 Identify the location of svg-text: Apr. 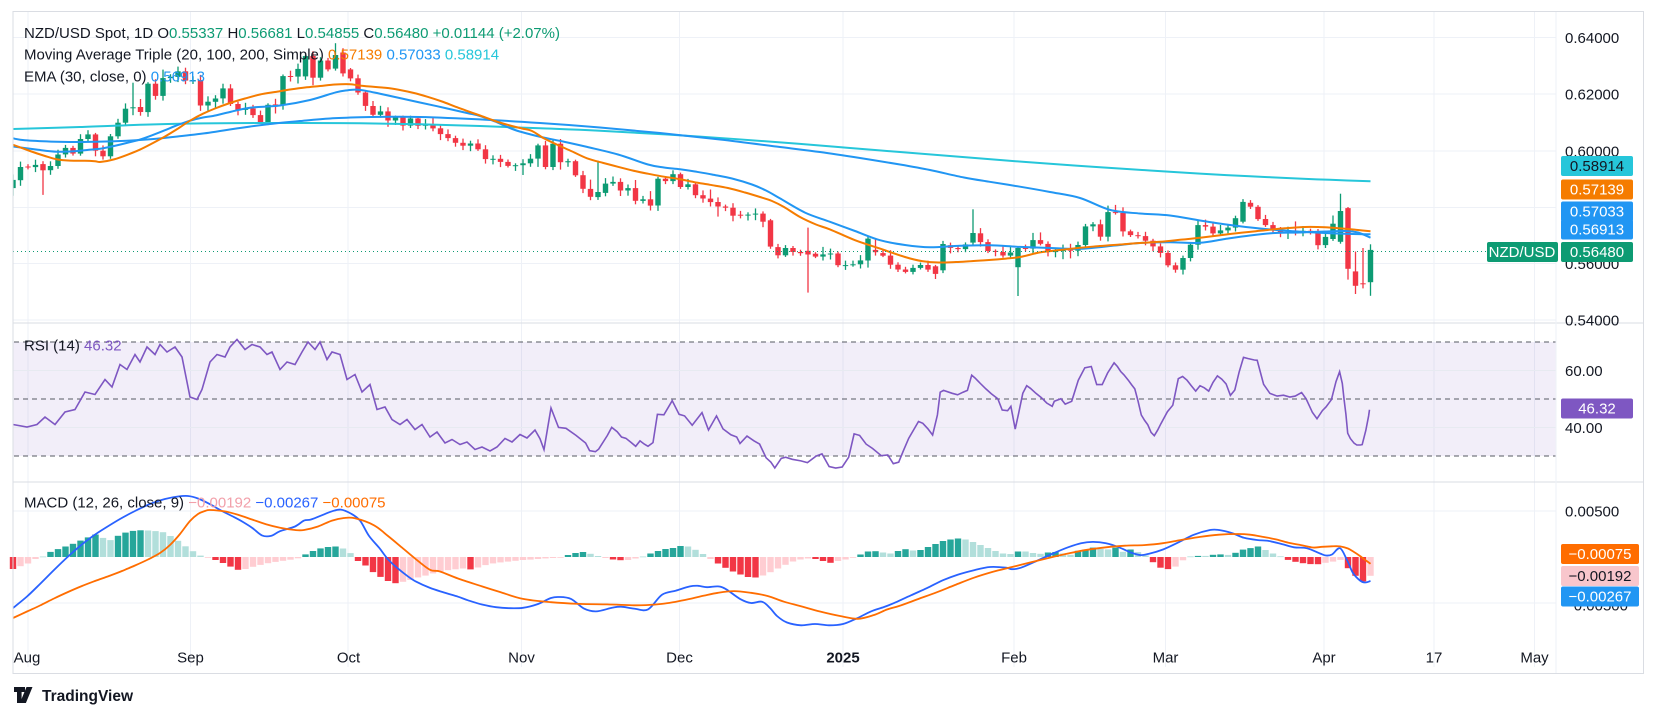
(1323, 658).